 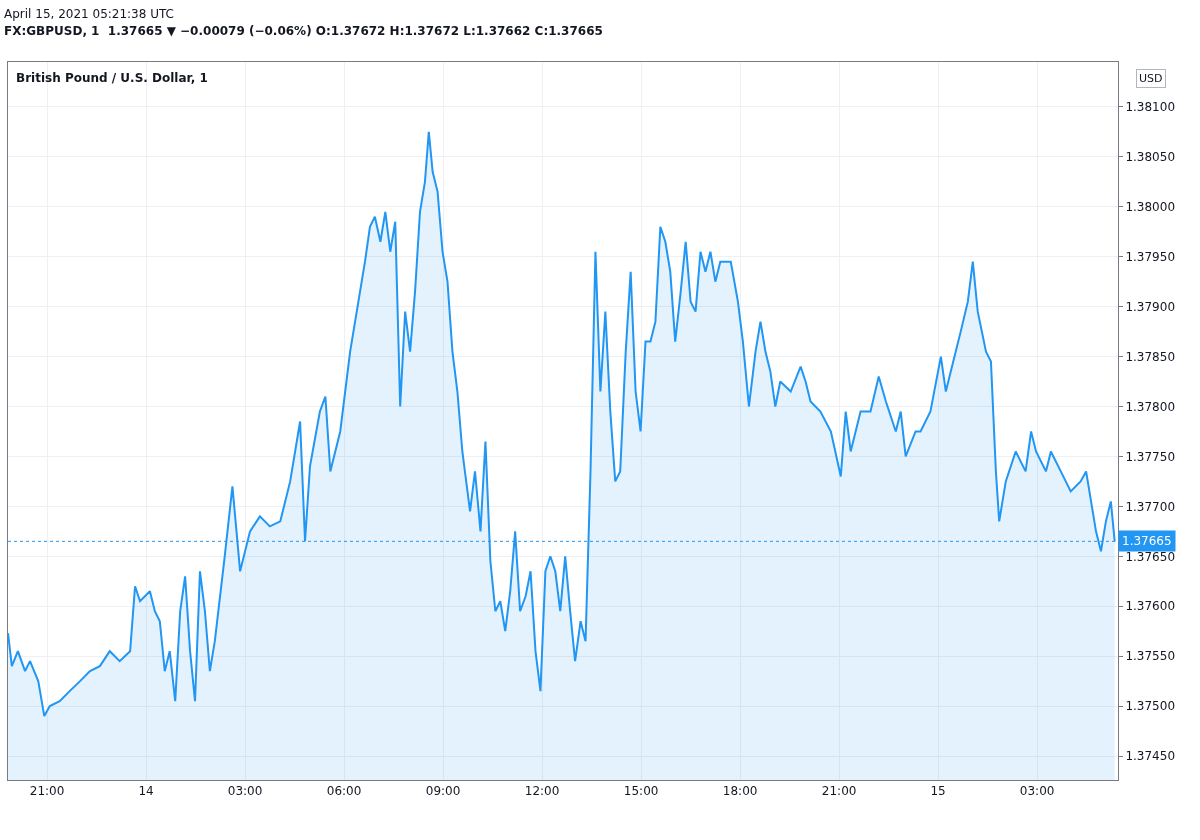 What do you see at coordinates (1150, 456) in the screenshot?
I see `y-tick-label: 1.37750` at bounding box center [1150, 456].